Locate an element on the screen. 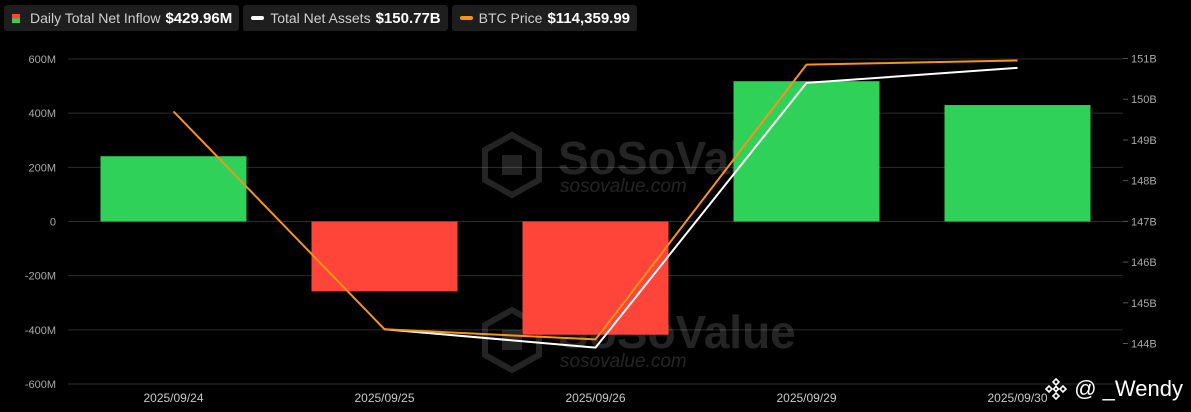 This screenshot has height=412, width=1191. y-left-tick-label: -400M is located at coordinates (40, 331).